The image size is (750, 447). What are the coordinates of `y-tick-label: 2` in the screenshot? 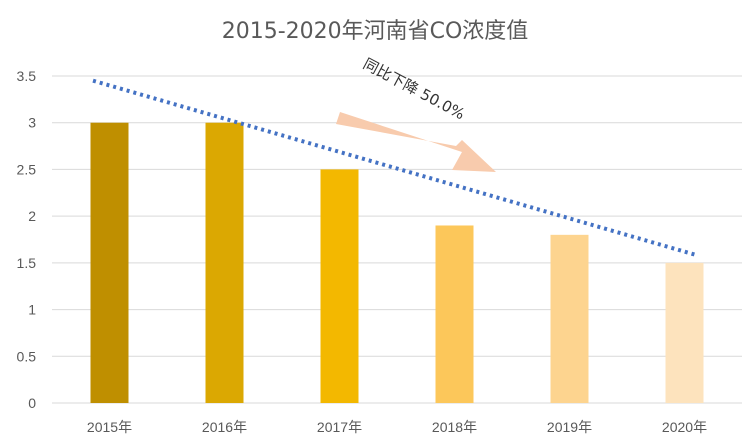 It's located at (32, 216).